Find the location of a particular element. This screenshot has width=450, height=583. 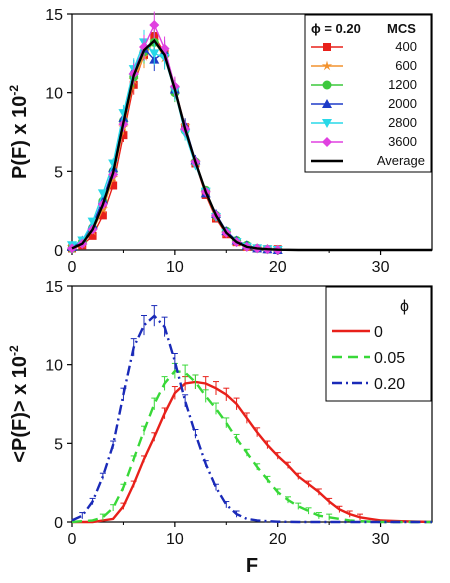

top-legend-header: MCS is located at coordinates (401, 28).